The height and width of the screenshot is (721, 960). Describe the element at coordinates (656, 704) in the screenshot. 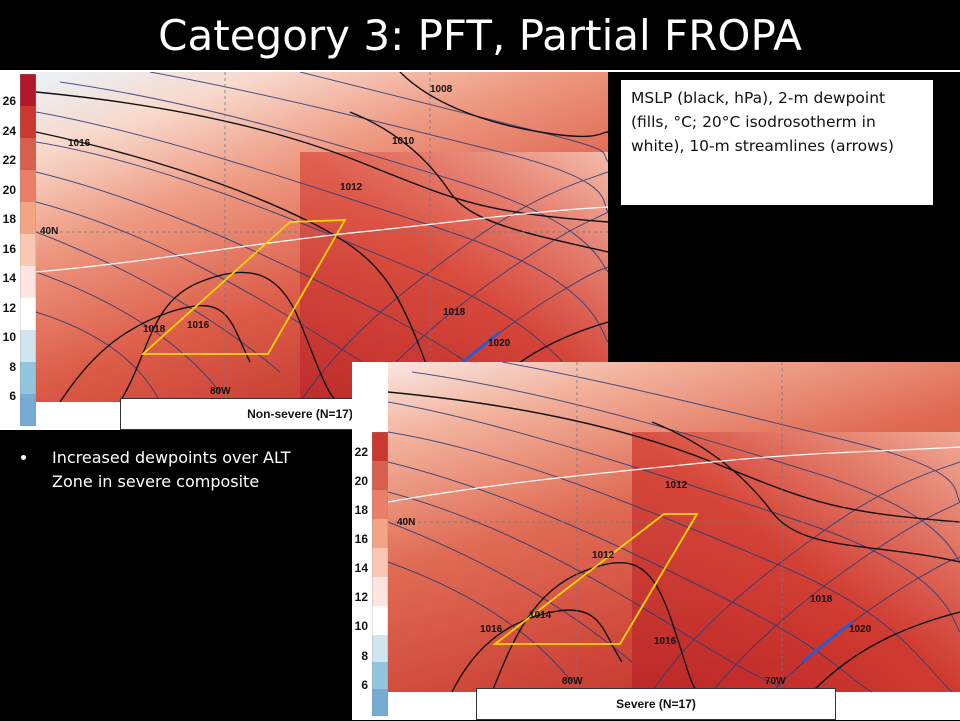

I see `severe-panel-label: Severe (N=17)` at that location.